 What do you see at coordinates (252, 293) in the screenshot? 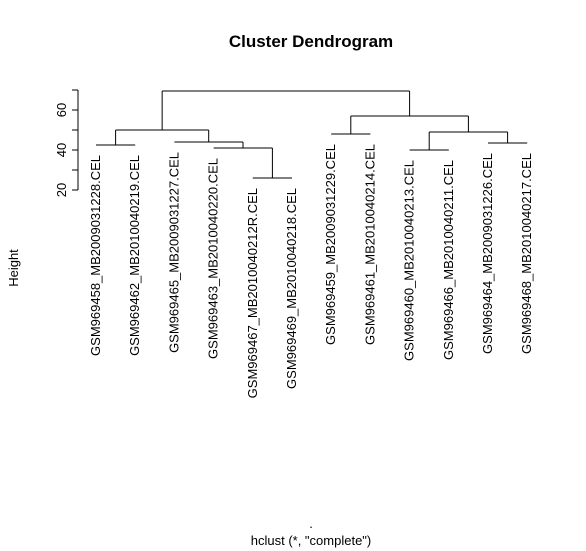
I see `leaf-label: GSM969467_MB2010040212R.CEL` at bounding box center [252, 293].